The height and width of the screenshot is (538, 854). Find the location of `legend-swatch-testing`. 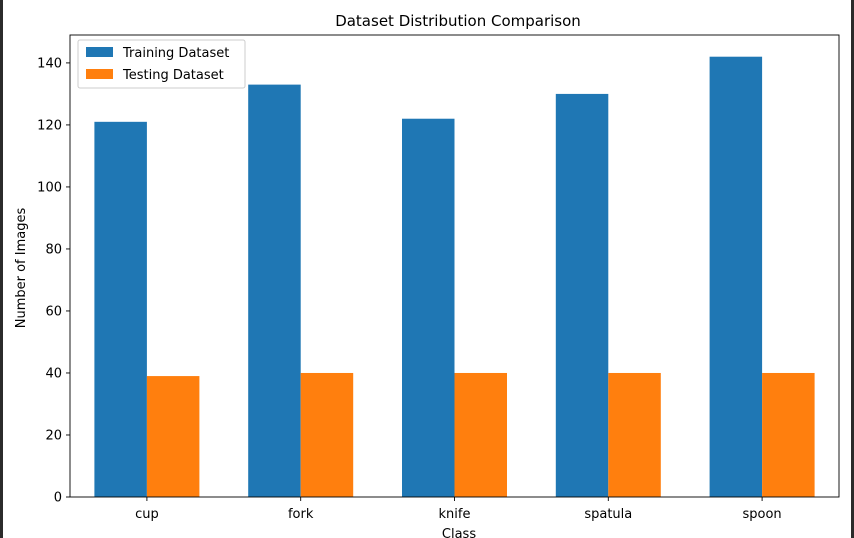

legend-swatch-testing is located at coordinates (99, 74).